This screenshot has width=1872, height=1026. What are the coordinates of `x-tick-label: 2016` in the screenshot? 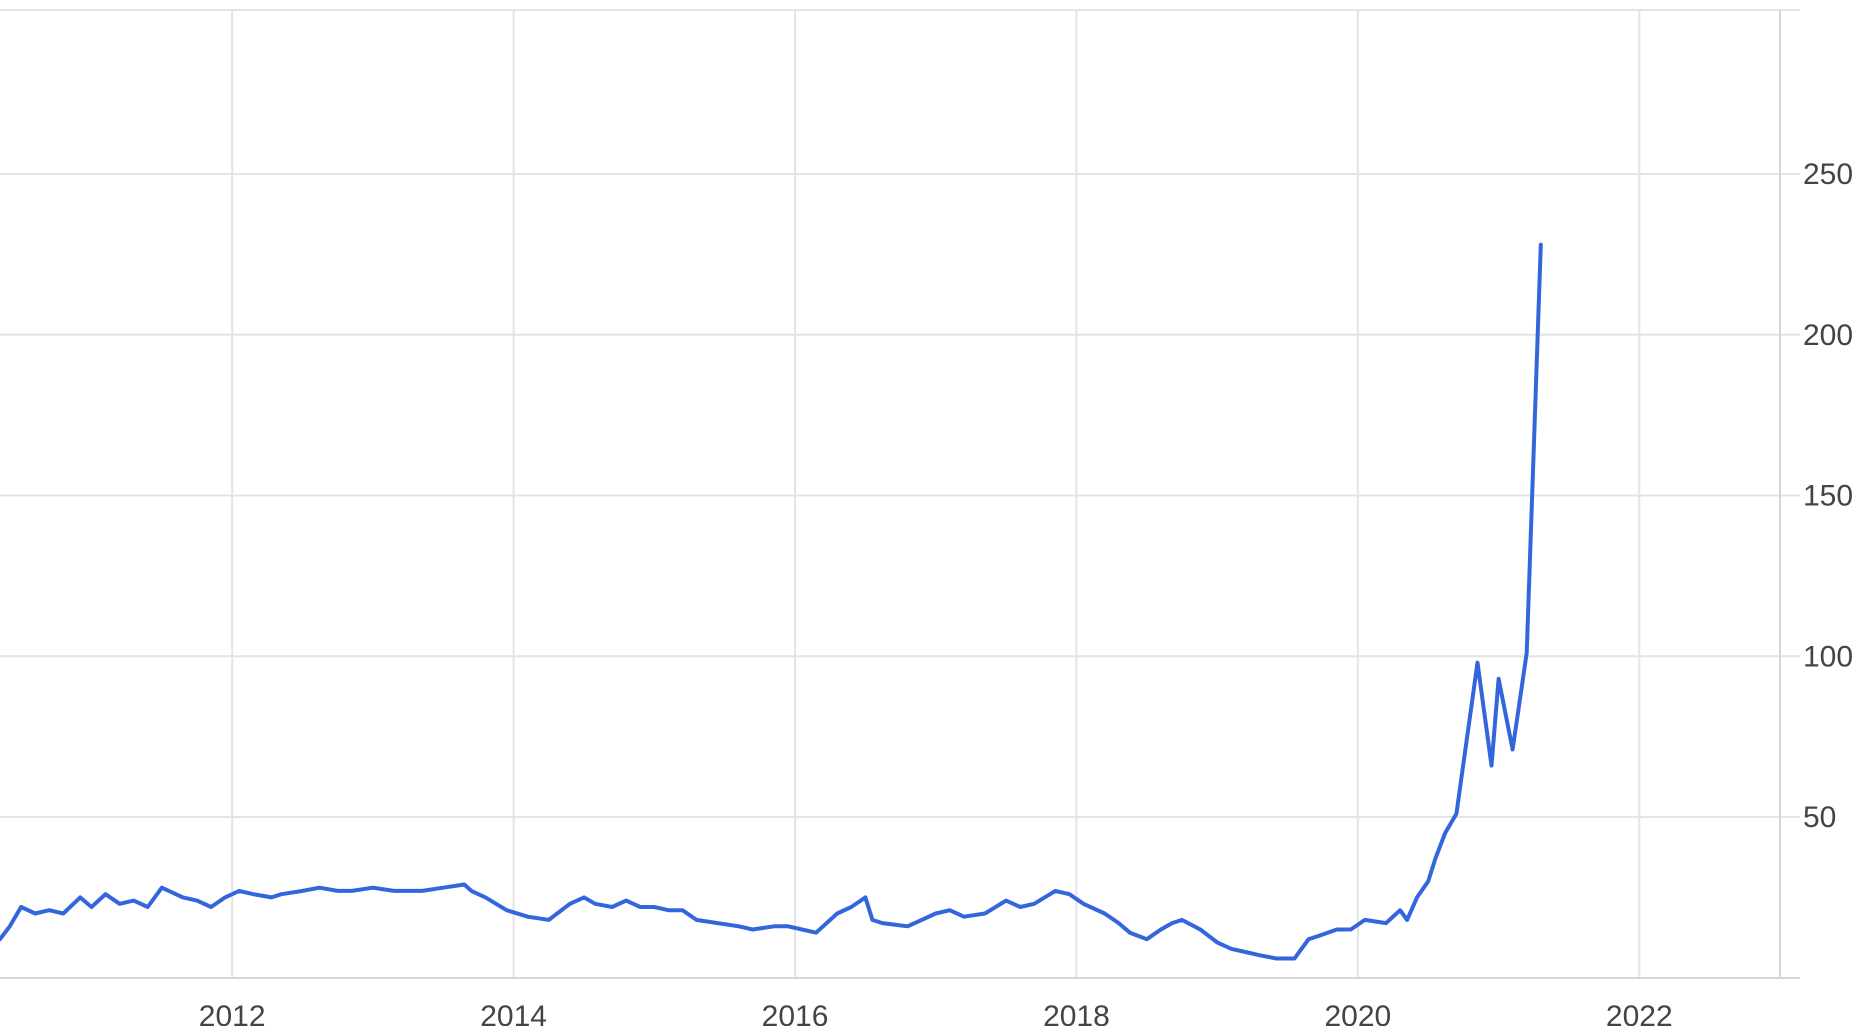 It's located at (795, 1013).